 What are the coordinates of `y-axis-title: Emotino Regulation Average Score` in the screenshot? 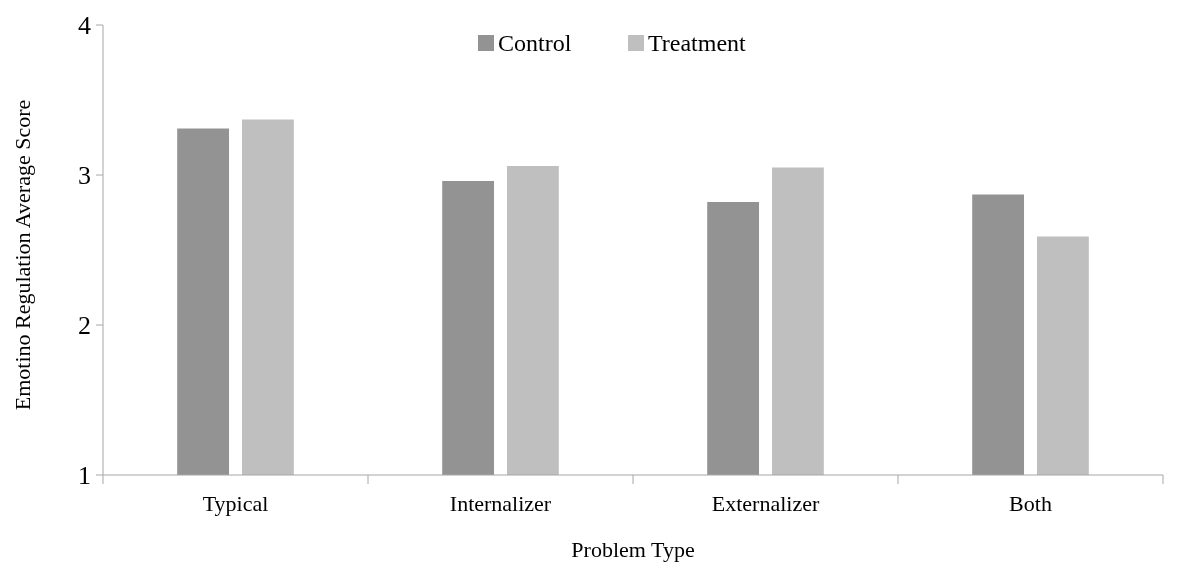 It's located at (22, 255).